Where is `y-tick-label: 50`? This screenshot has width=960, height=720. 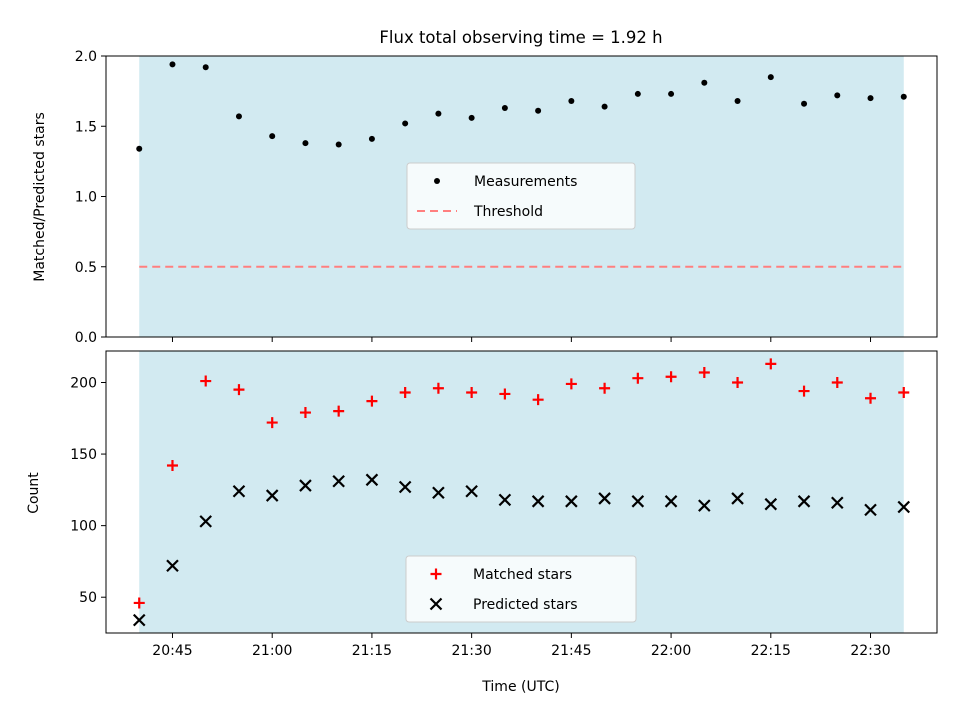
y-tick-label: 50 is located at coordinates (88, 598).